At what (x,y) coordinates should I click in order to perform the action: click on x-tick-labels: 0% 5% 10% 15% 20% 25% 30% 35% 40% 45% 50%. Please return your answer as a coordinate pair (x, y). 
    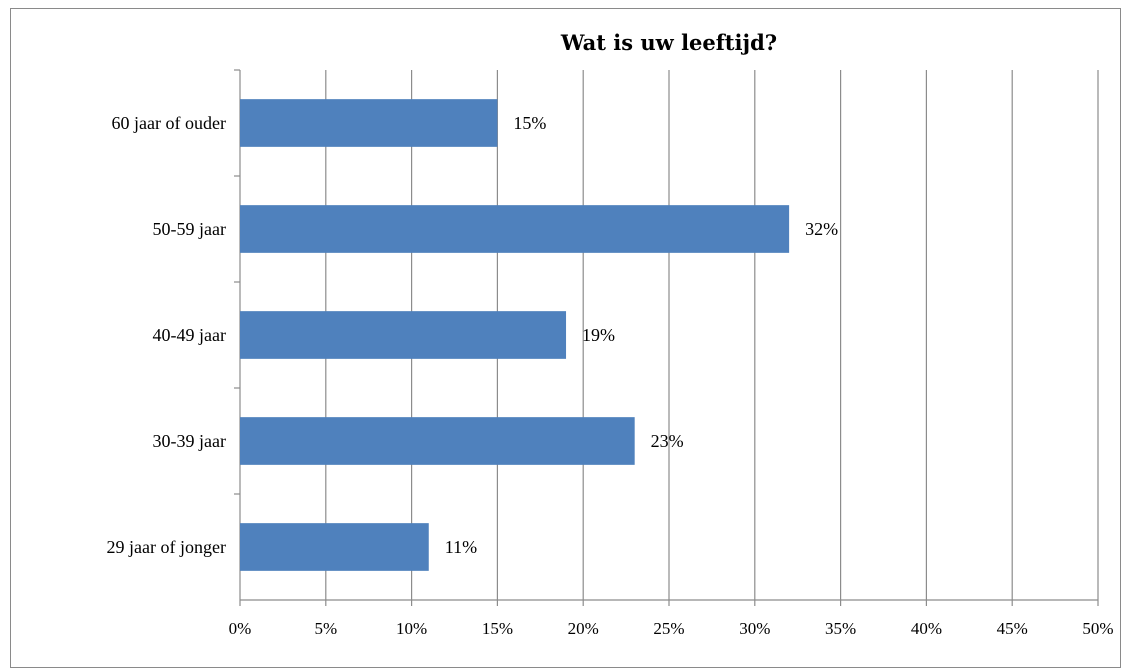
    Looking at the image, I should click on (671, 628).